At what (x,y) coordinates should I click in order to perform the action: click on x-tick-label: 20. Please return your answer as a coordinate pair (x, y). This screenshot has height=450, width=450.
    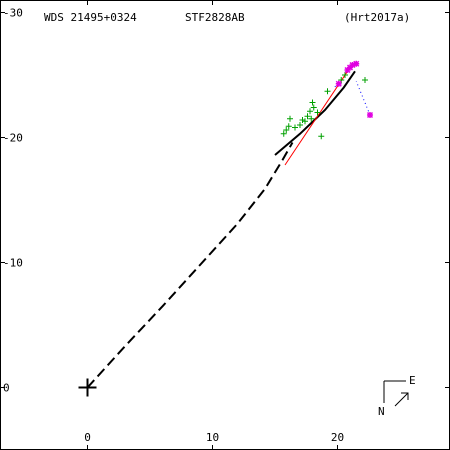
    Looking at the image, I should click on (337, 437).